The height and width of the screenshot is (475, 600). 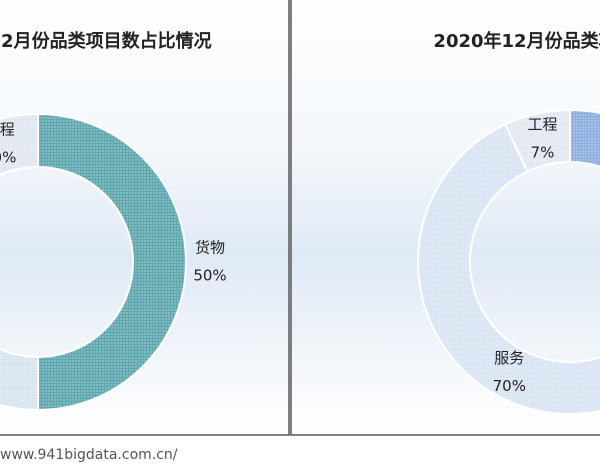 What do you see at coordinates (509, 358) in the screenshot?
I see `slice-name: 服务` at bounding box center [509, 358].